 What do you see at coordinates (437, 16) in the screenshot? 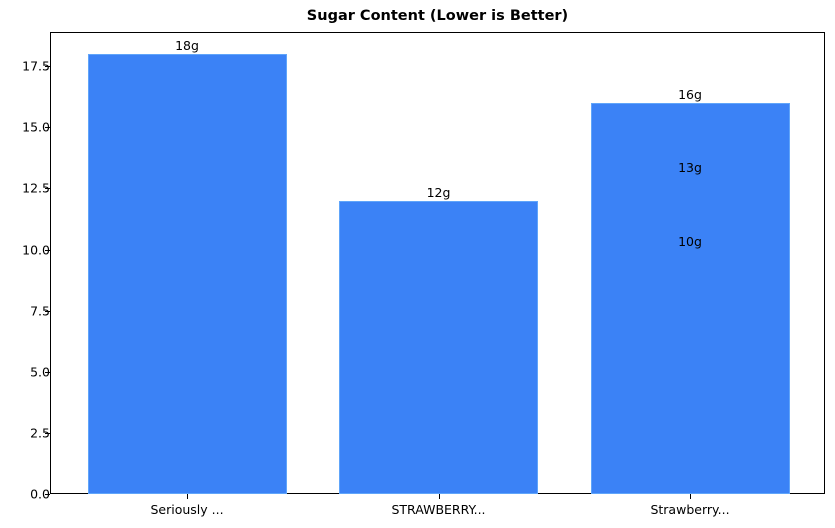
I see `chart-title: Sugar Content (Lower is Better)` at bounding box center [437, 16].